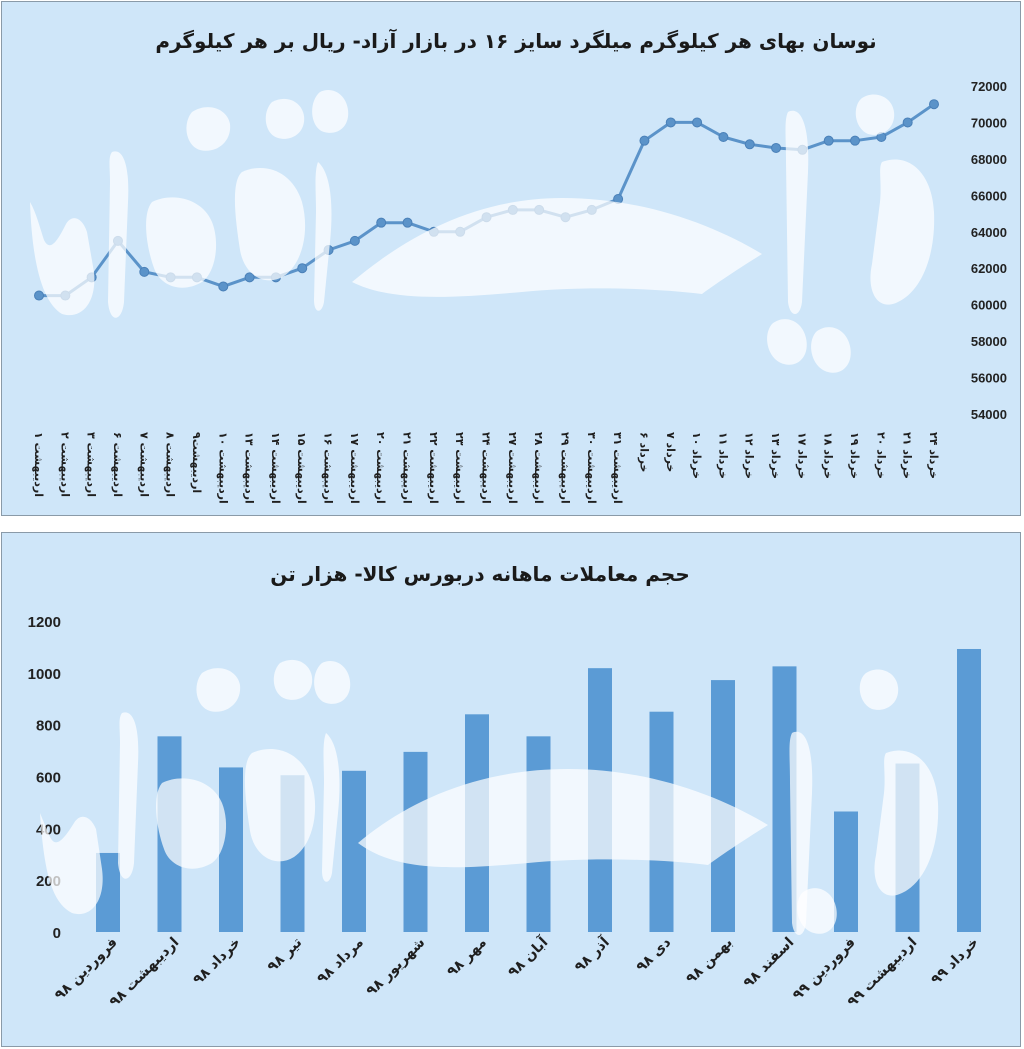  I want to click on x-tick-label: ۱۰ خرداد, so click(696, 455).